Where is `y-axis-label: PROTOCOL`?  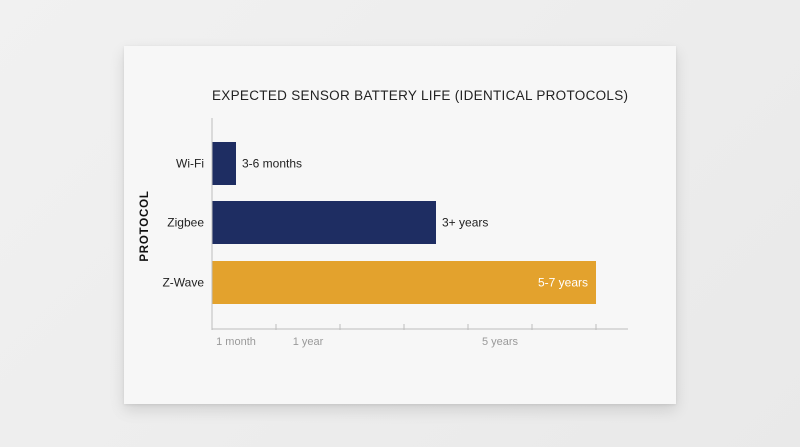
y-axis-label: PROTOCOL is located at coordinates (145, 225).